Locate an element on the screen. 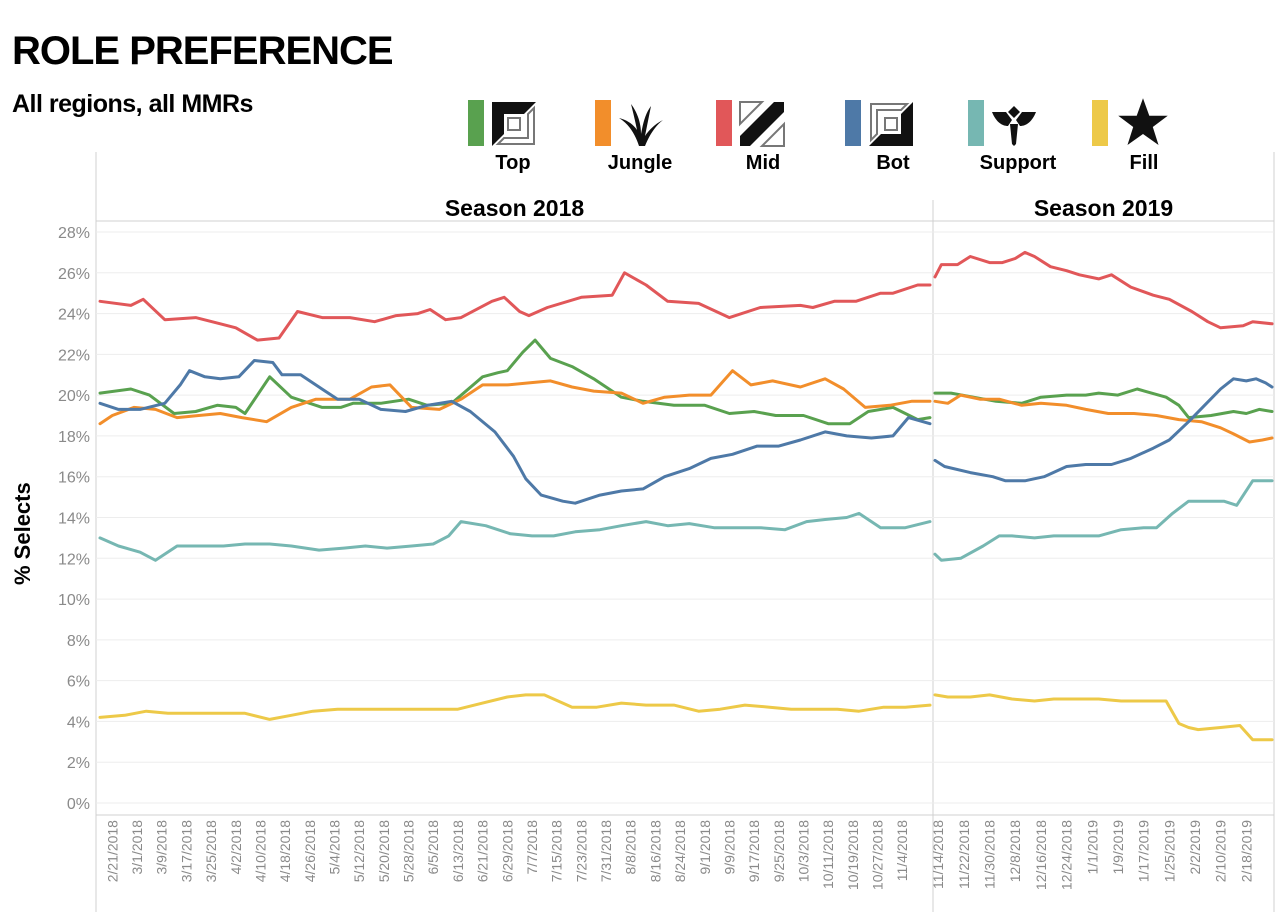 The width and height of the screenshot is (1280, 924). y-tick-label: 28% is located at coordinates (74, 233).